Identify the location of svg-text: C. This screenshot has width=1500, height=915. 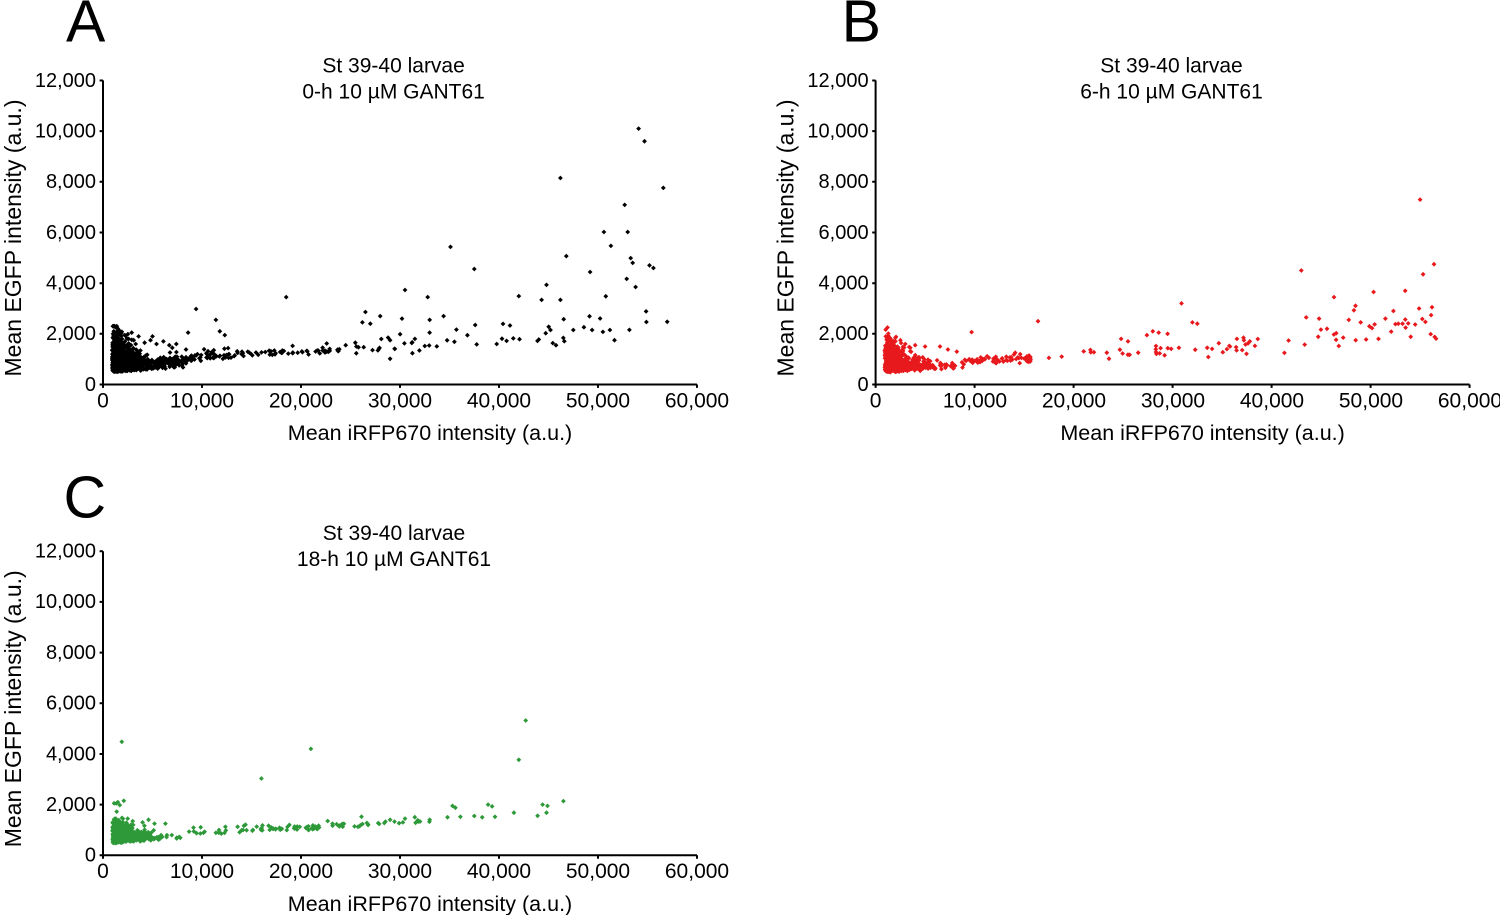
(85, 498).